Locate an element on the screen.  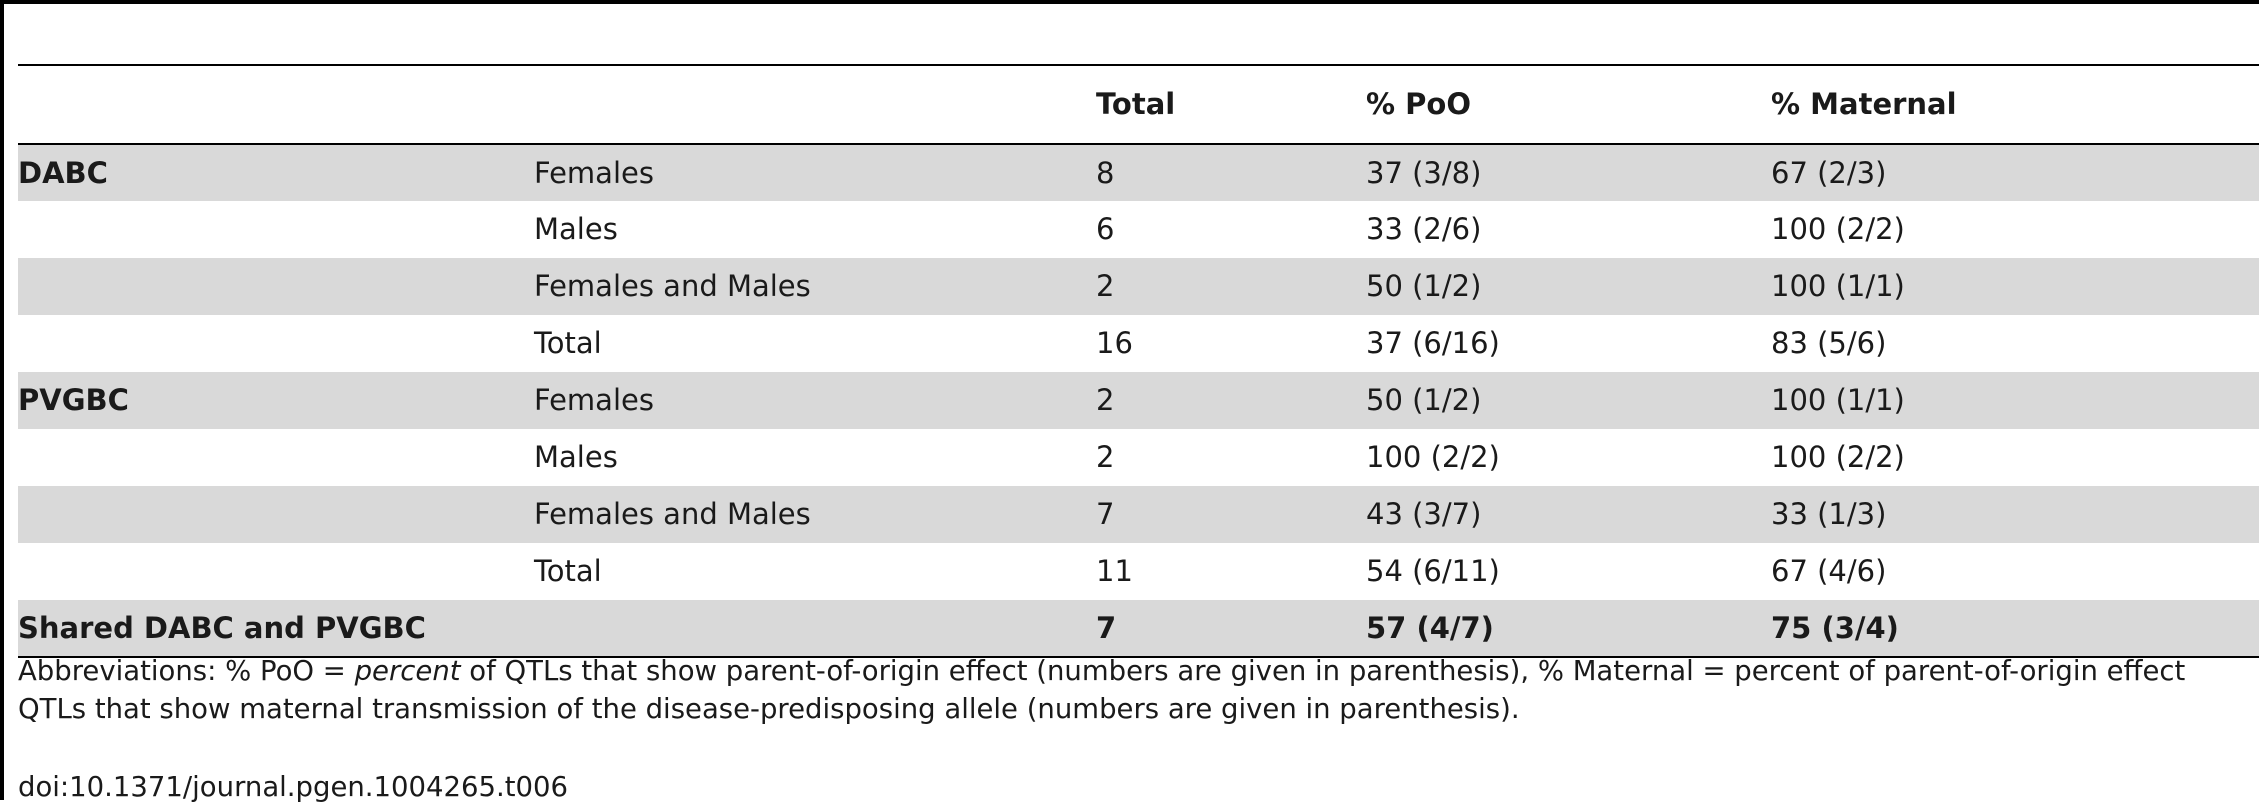
table-row: DABC Females 8 37 (3/8) 67 (2/3) is located at coordinates (1138, 172).